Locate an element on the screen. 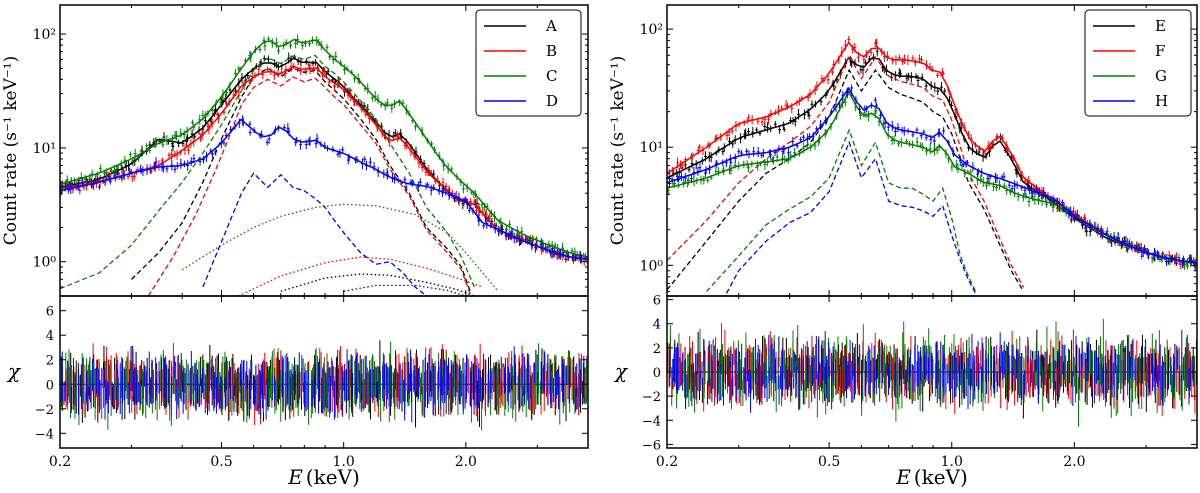 This screenshot has width=1200, height=493. series-e-model-line is located at coordinates (846, 180).